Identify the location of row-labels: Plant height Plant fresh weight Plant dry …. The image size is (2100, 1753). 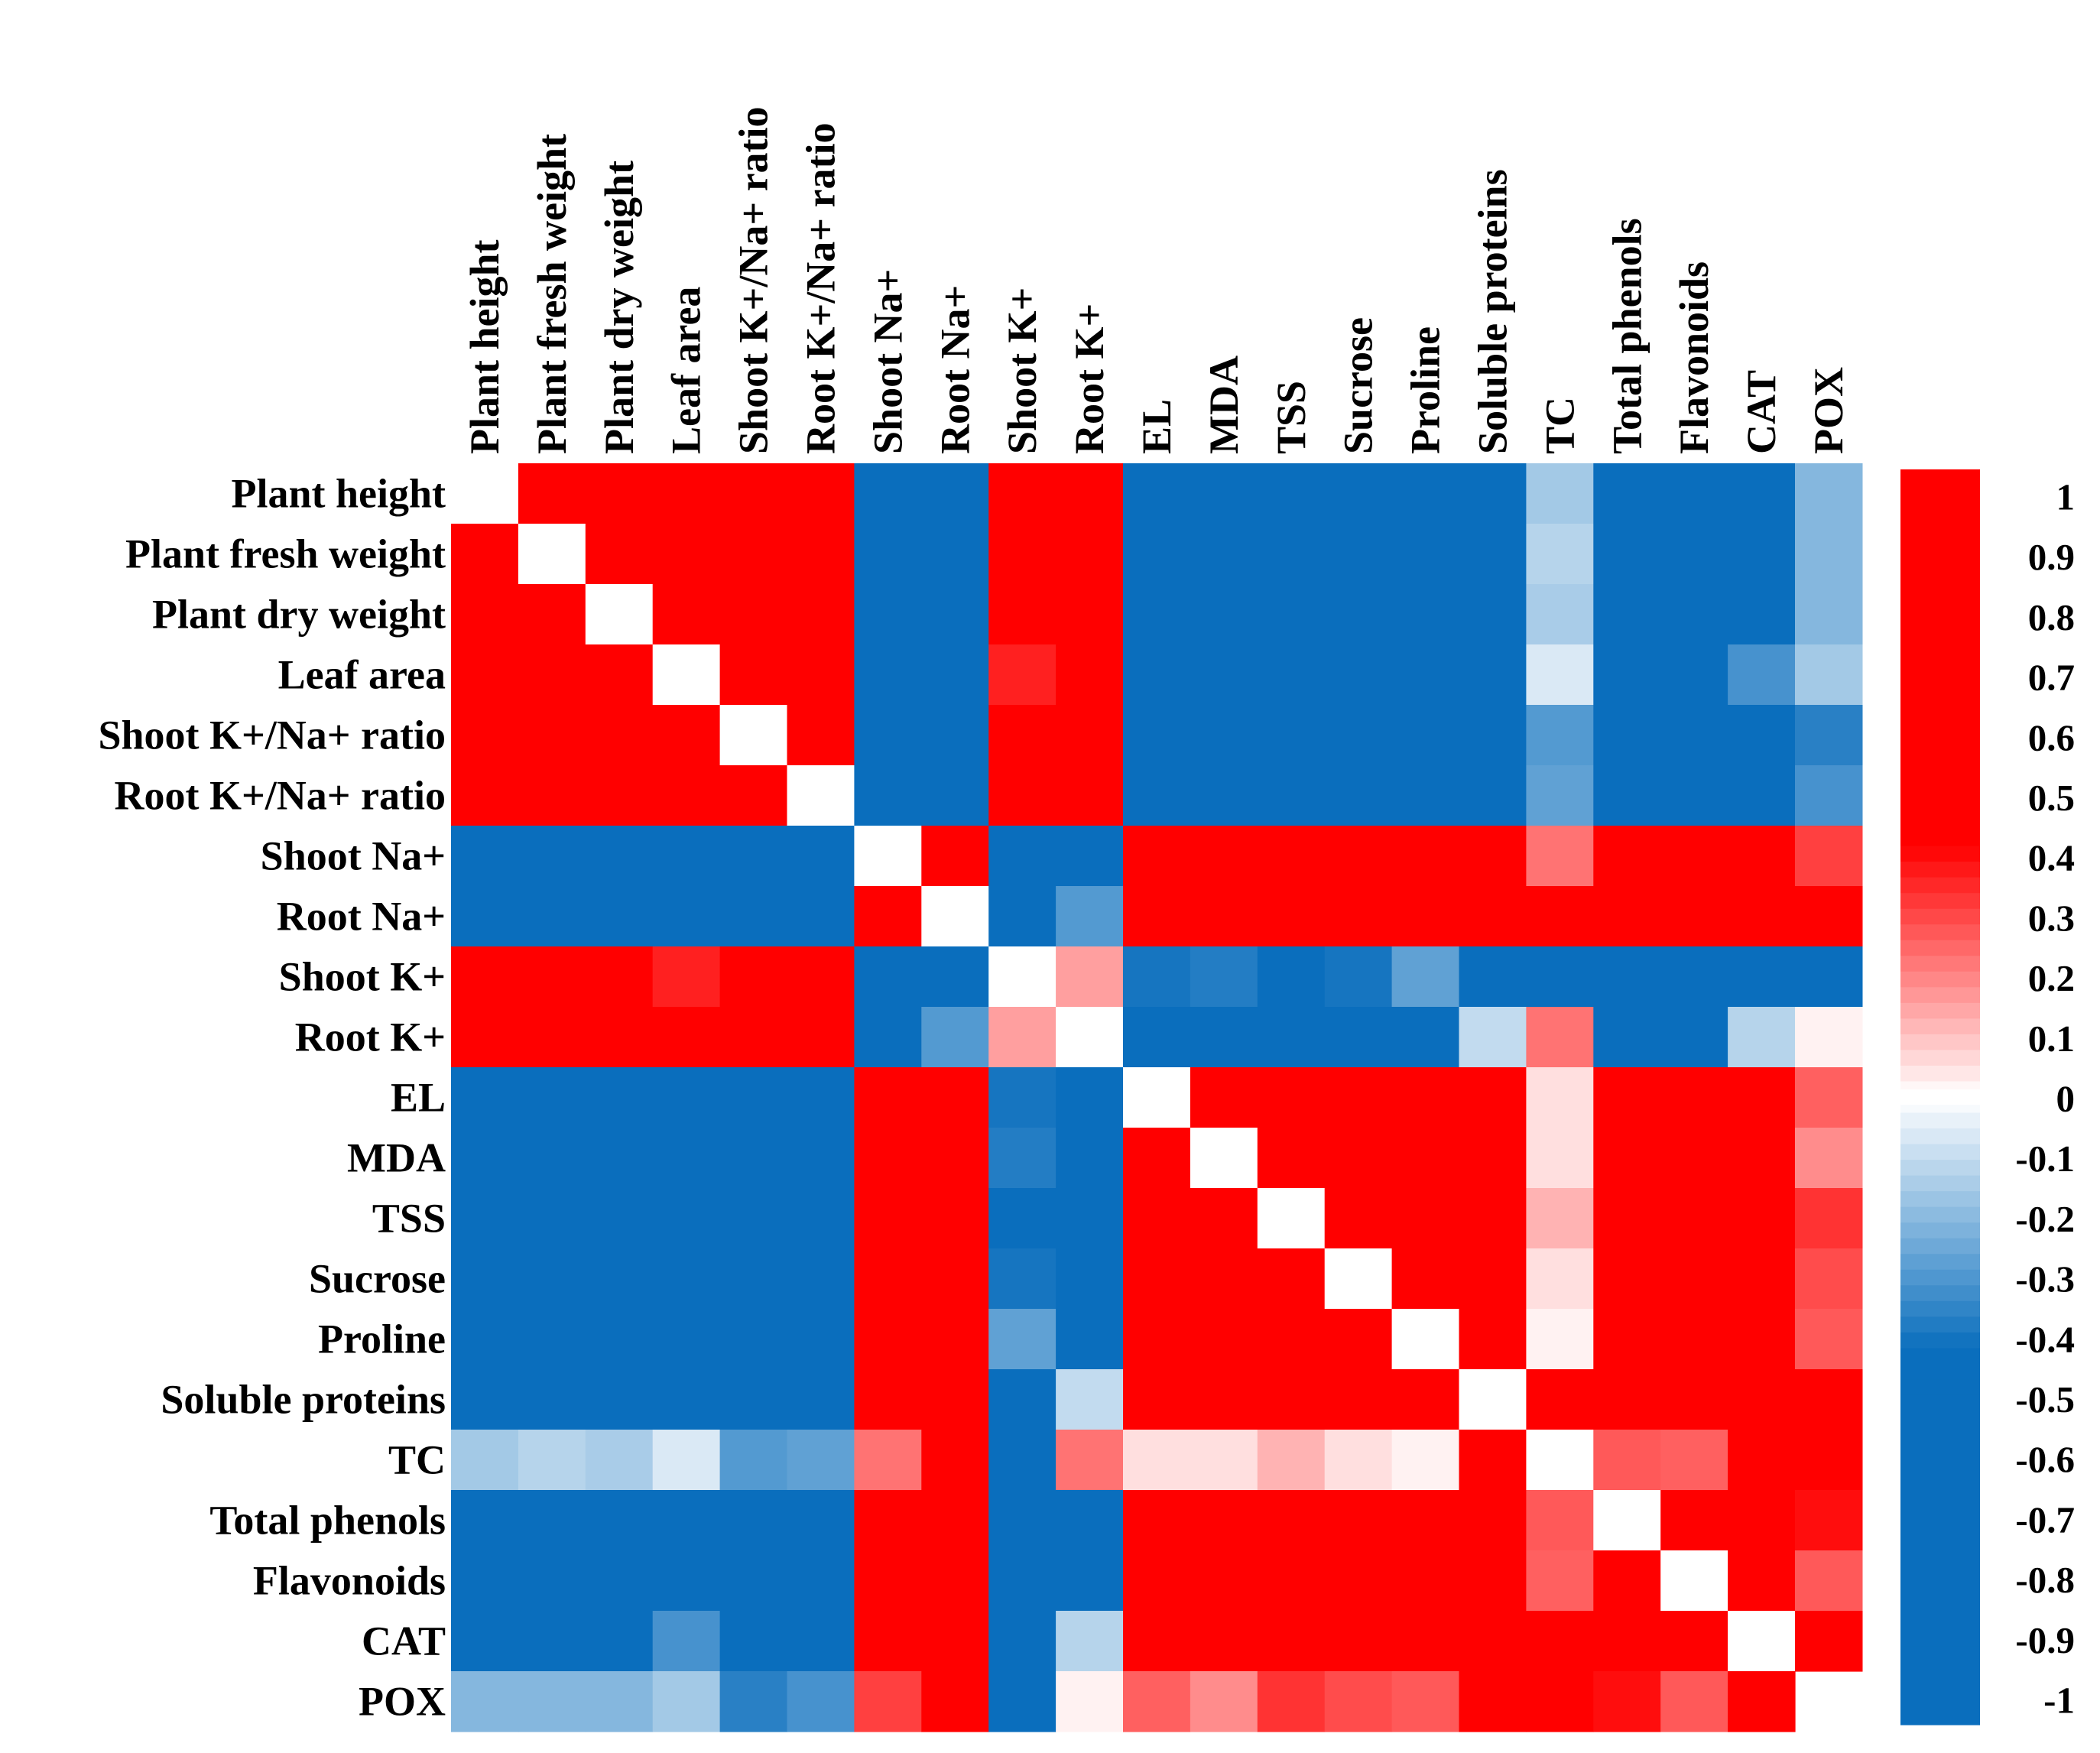
(272, 1098).